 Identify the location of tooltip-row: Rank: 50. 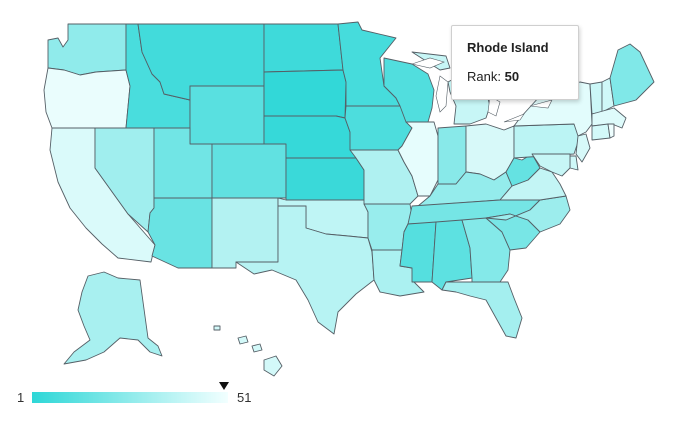
(515, 76).